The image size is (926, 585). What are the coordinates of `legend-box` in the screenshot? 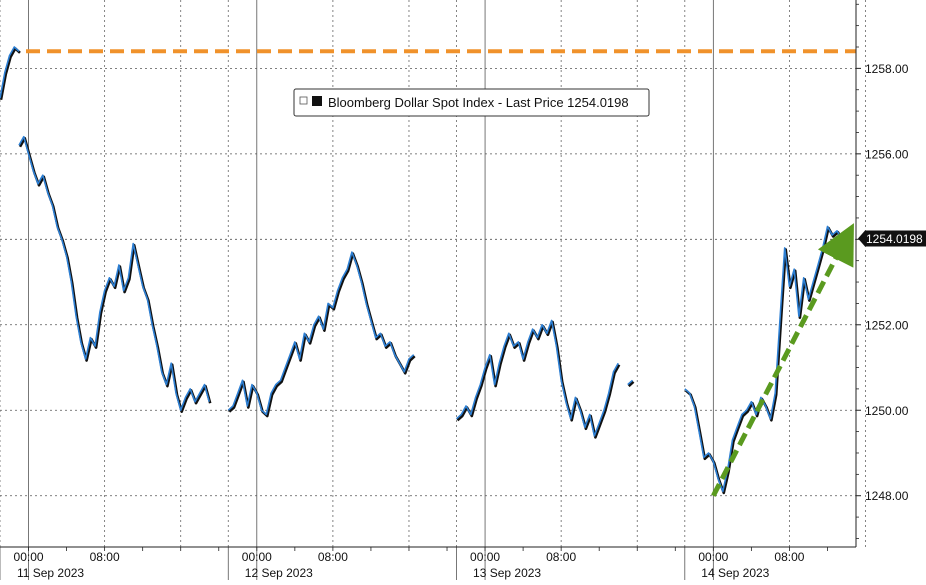 It's located at (471, 102).